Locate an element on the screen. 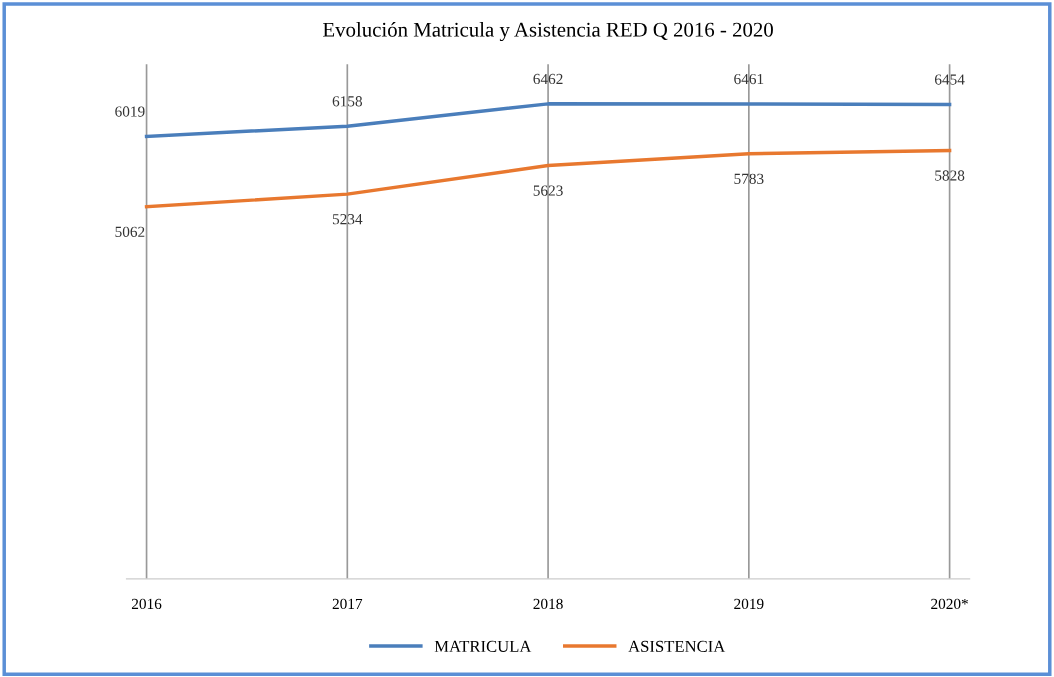  data-label: 5623 is located at coordinates (548, 190).